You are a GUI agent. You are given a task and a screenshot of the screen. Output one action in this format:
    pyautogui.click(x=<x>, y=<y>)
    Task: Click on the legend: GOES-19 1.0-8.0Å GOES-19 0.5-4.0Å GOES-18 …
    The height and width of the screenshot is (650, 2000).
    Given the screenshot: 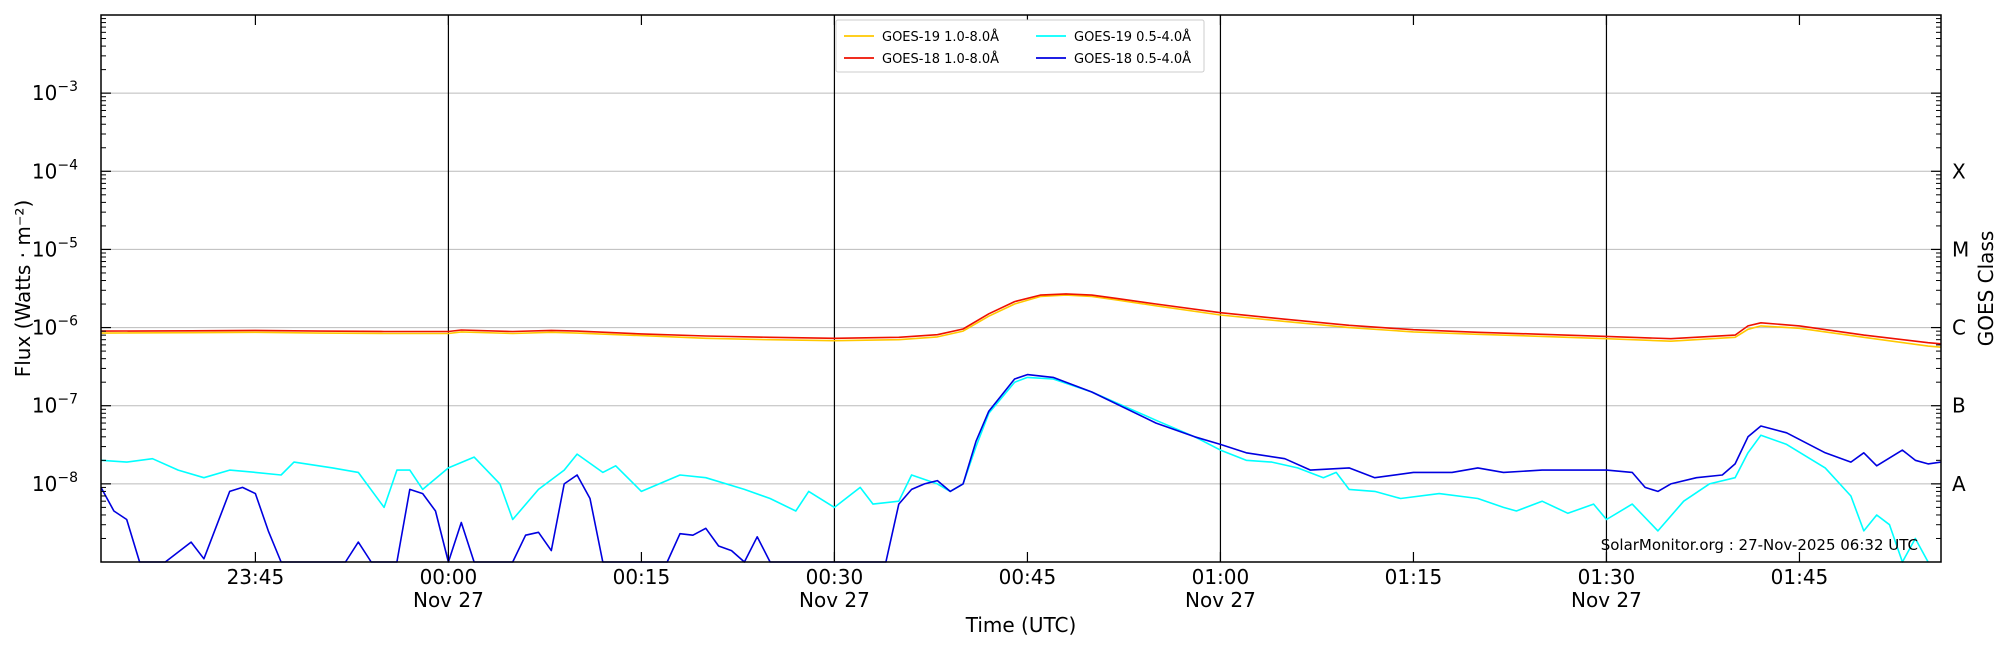 What is the action you would take?
    pyautogui.click(x=1020, y=46)
    